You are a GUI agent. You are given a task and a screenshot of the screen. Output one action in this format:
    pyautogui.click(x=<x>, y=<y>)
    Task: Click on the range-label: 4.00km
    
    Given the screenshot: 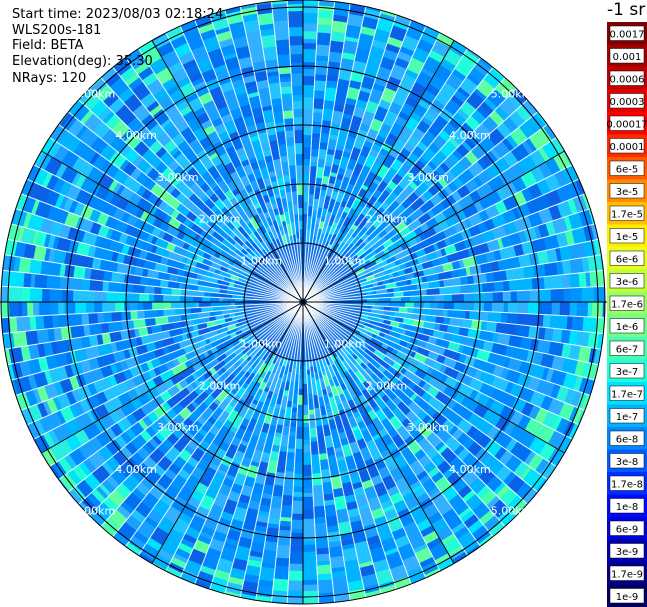 What is the action you would take?
    pyautogui.click(x=136, y=135)
    